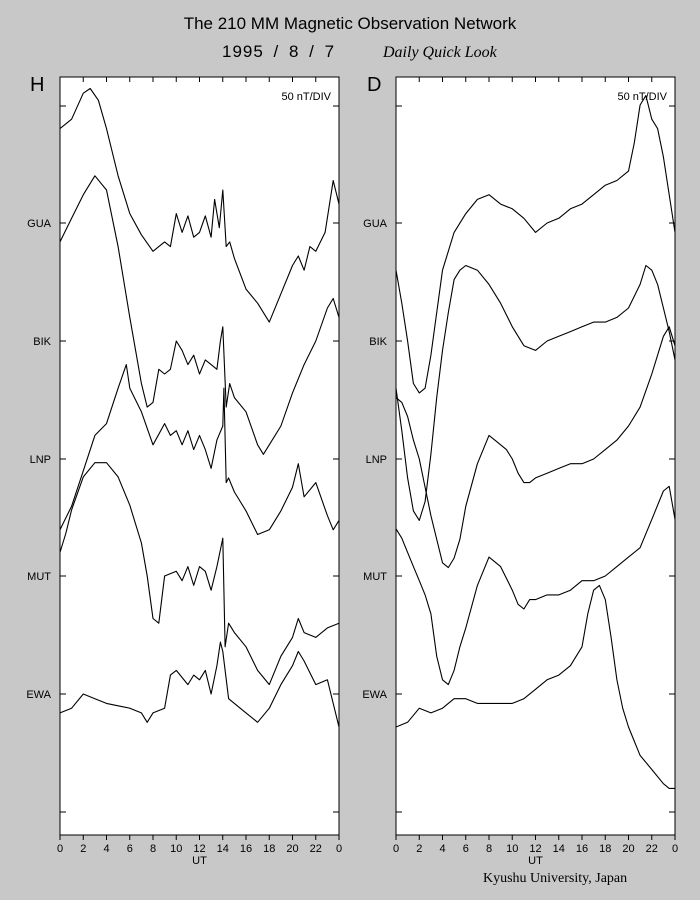 The height and width of the screenshot is (900, 700). I want to click on credit-text: Kyushu University, Japan, so click(555, 878).